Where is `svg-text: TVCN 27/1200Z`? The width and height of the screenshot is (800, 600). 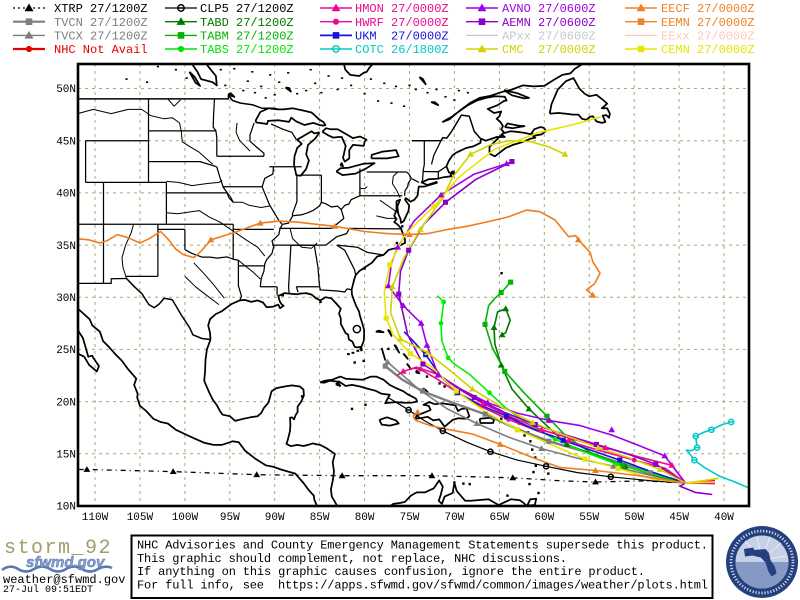
svg-text: TVCN 27/1200Z is located at coordinates (101, 23).